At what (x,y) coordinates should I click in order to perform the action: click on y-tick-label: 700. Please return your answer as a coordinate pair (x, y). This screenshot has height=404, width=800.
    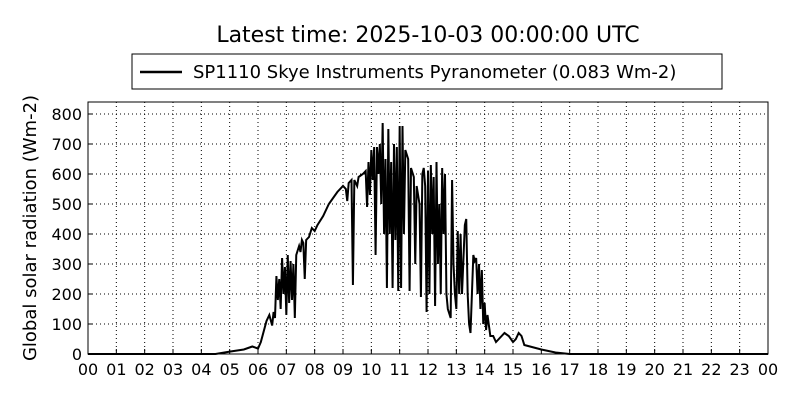
    Looking at the image, I should click on (66, 144).